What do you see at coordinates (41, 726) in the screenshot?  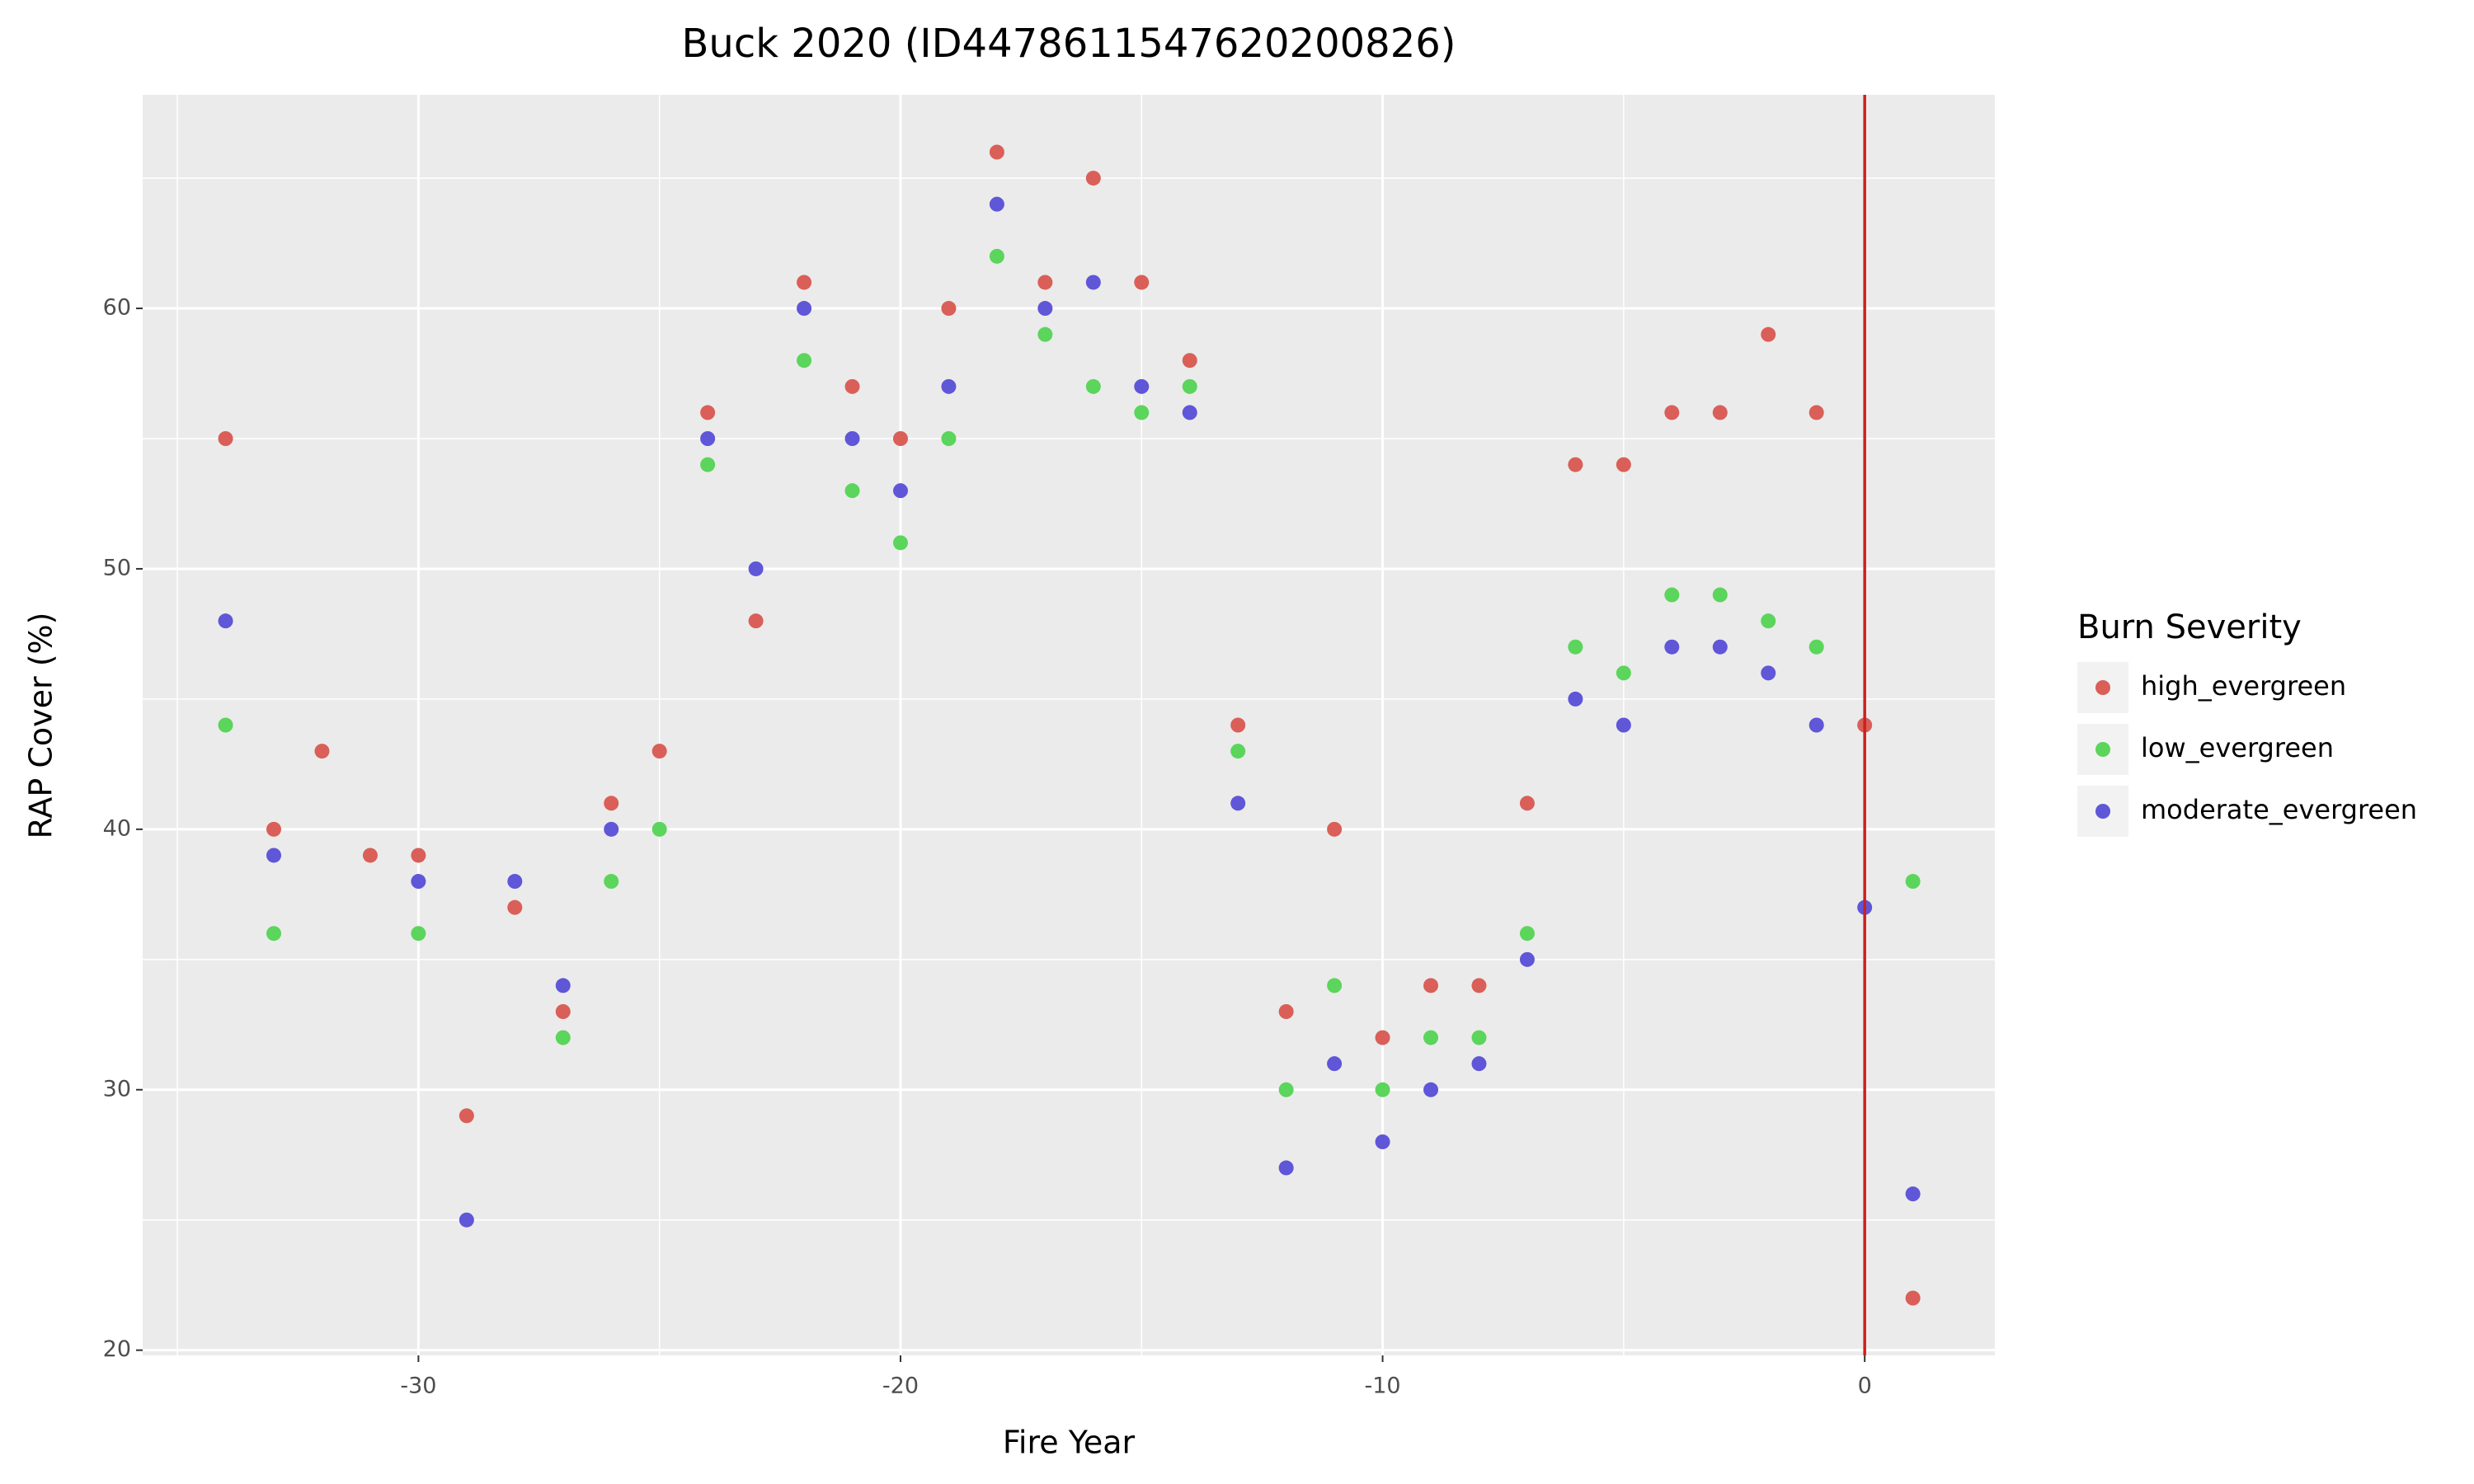 I see `y-axis-label: RAP Cover (%)` at bounding box center [41, 726].